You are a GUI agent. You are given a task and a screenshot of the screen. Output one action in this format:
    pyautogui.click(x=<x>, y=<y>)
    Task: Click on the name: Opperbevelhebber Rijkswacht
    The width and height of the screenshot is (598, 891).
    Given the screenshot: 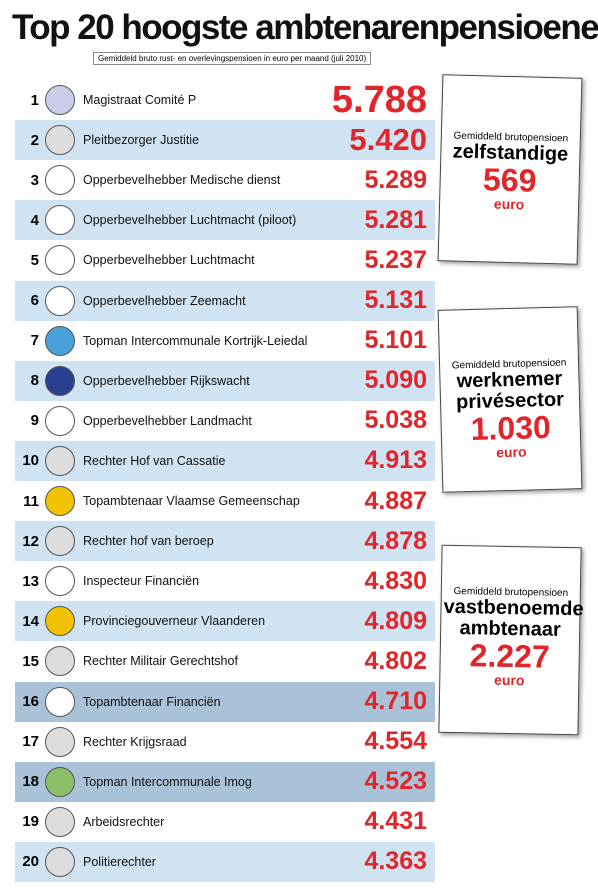 What is the action you would take?
    pyautogui.click(x=166, y=380)
    